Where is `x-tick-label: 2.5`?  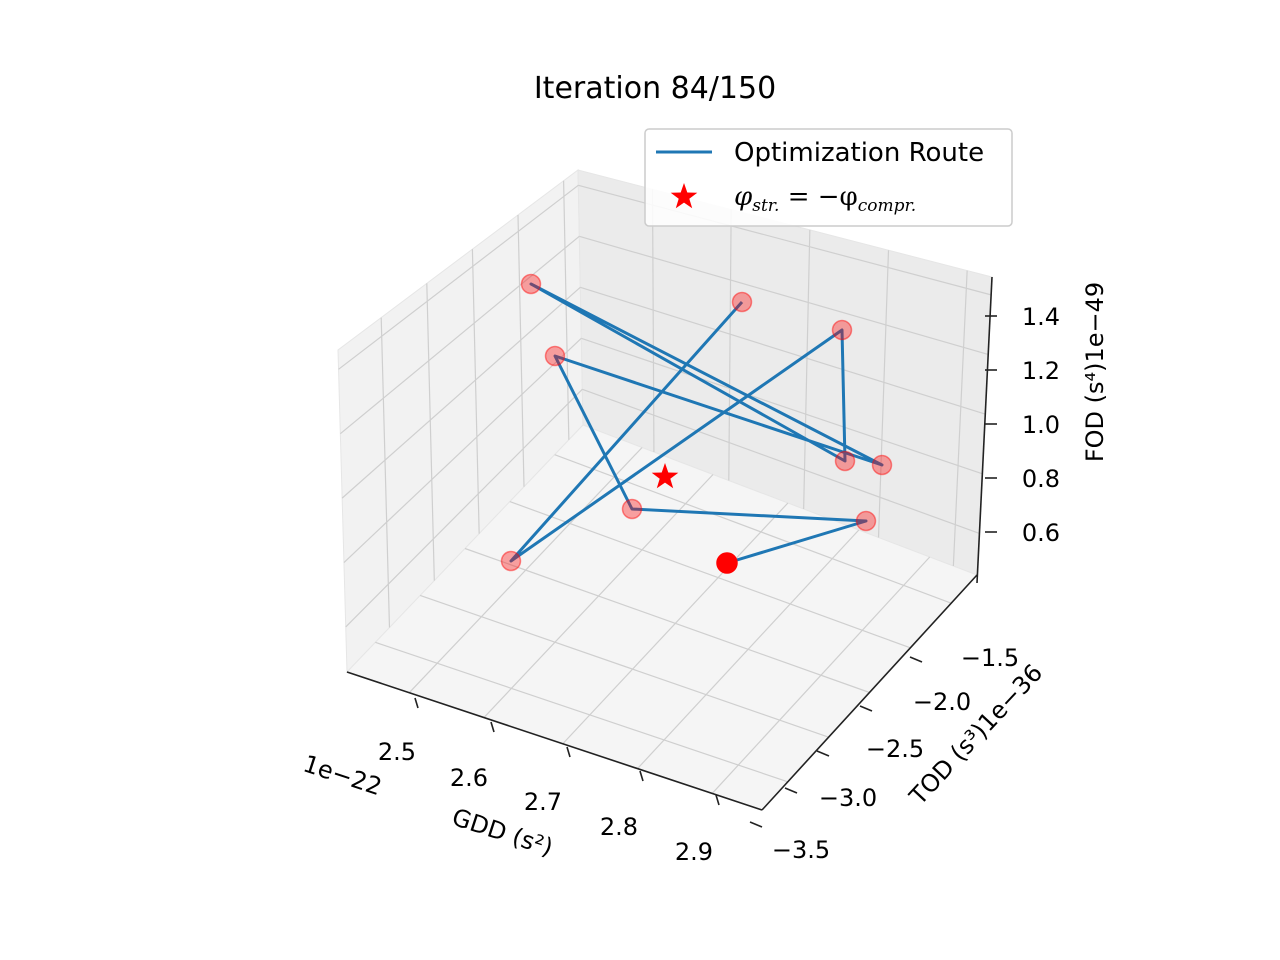 x-tick-label: 2.5 is located at coordinates (397, 752).